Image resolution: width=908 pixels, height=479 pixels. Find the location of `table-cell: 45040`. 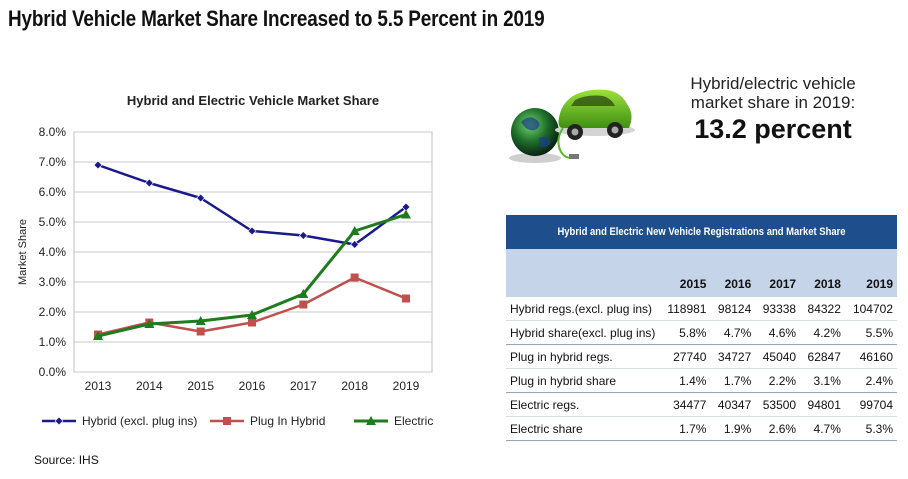

table-cell: 45040 is located at coordinates (778, 356).